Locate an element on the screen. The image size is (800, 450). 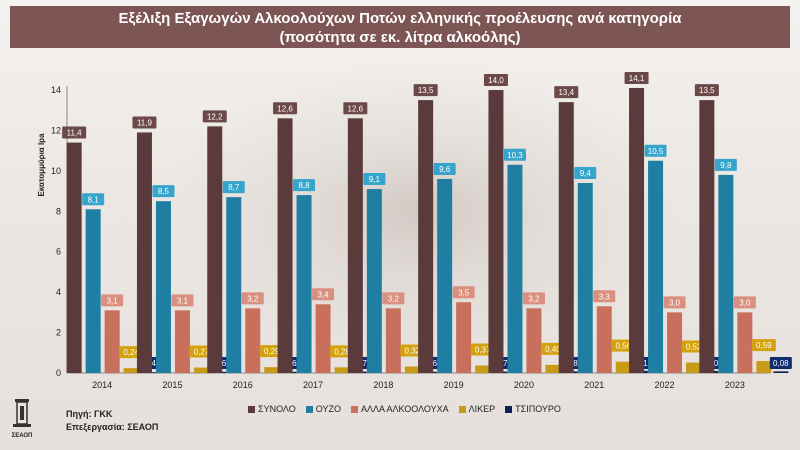
data-label: 8,5 is located at coordinates (164, 191).